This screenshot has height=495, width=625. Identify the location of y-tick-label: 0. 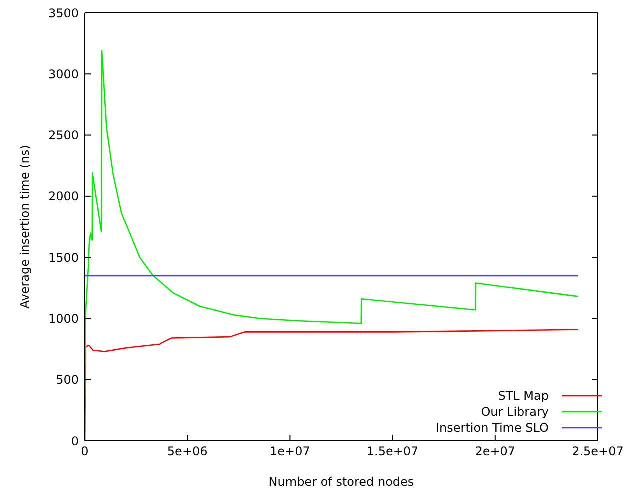
(75, 441).